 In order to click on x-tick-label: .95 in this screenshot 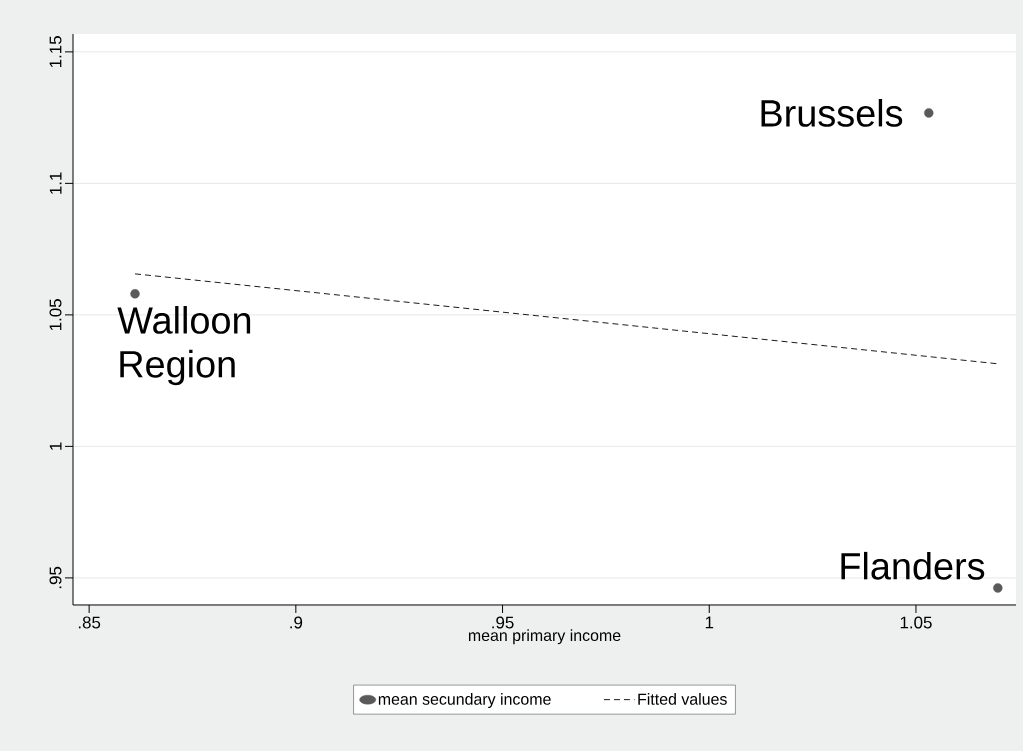, I will do `click(503, 622)`.